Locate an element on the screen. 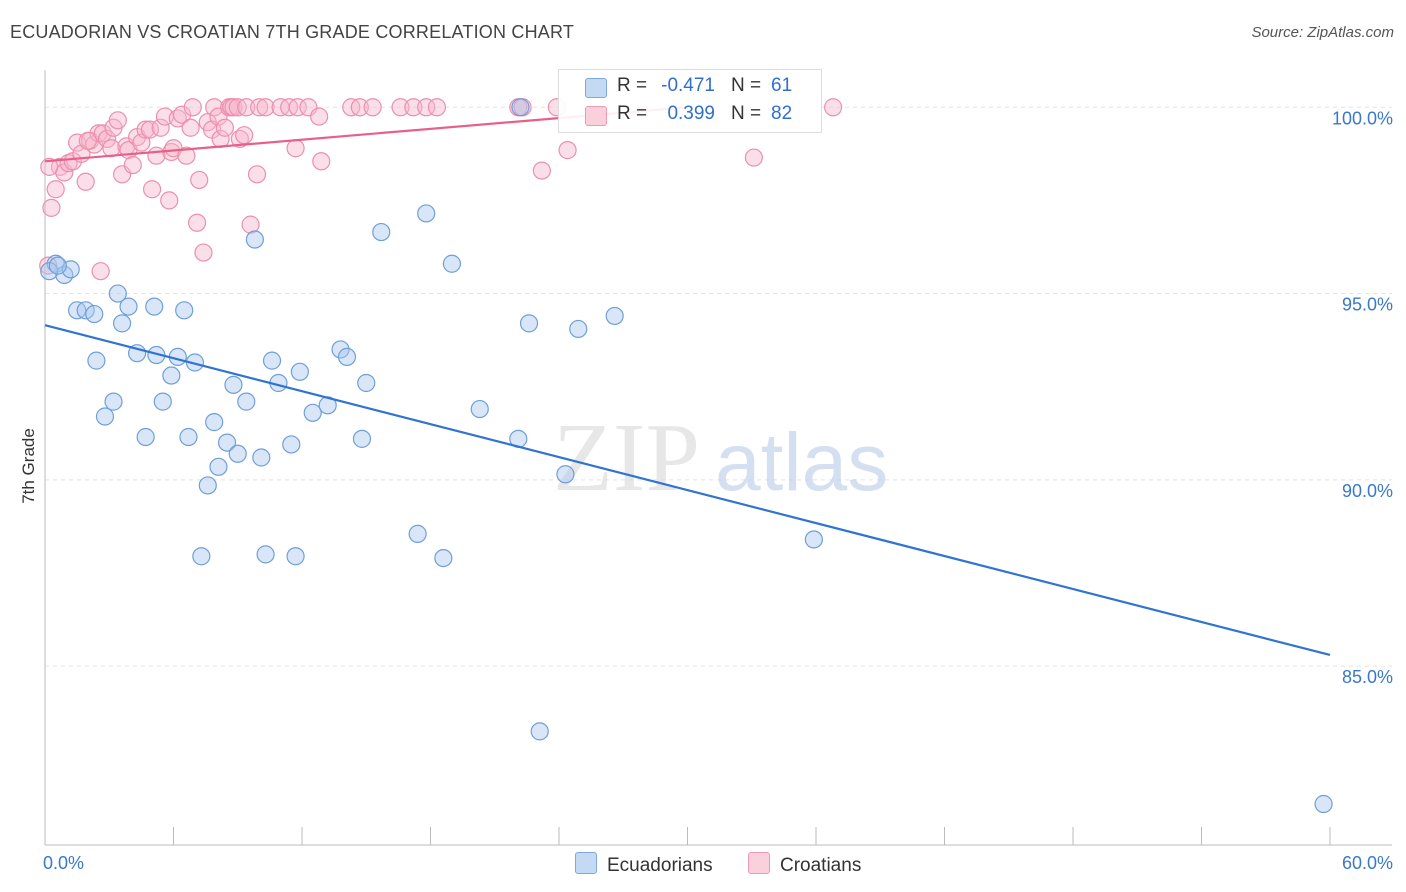 The height and width of the screenshot is (892, 1406). x-tick-label: 0.0% is located at coordinates (63, 863).